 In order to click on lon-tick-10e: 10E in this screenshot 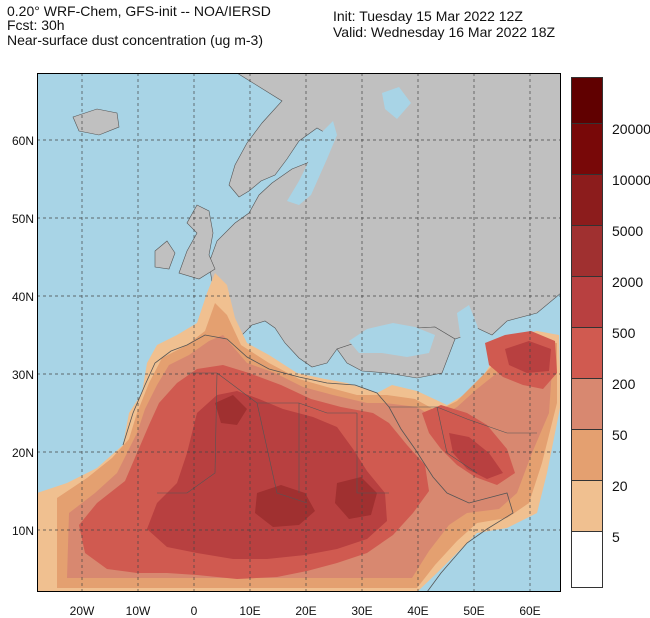, I will do `click(250, 611)`.